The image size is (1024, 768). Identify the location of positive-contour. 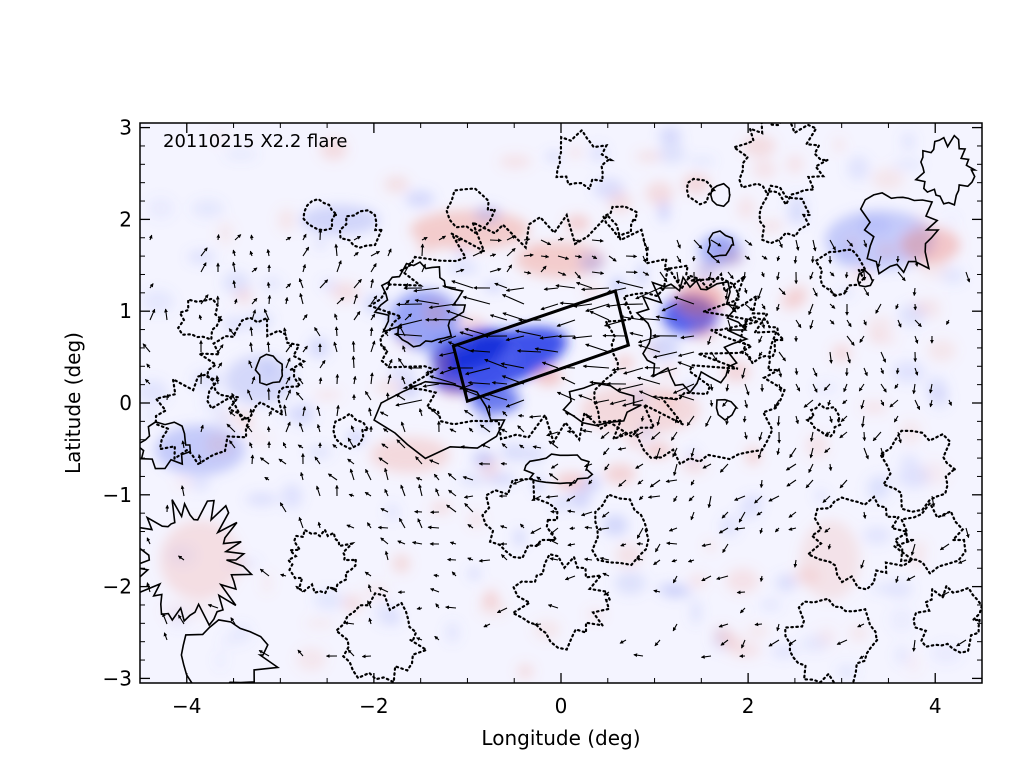
(269, 369).